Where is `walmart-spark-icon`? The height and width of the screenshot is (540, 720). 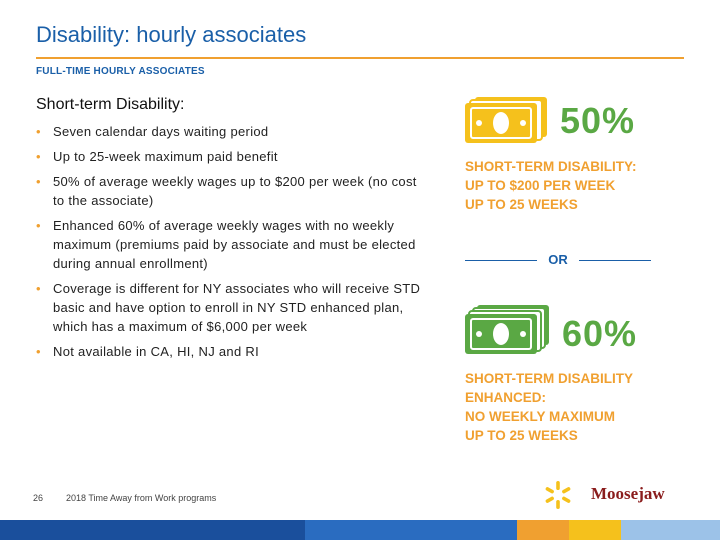 walmart-spark-icon is located at coordinates (558, 495).